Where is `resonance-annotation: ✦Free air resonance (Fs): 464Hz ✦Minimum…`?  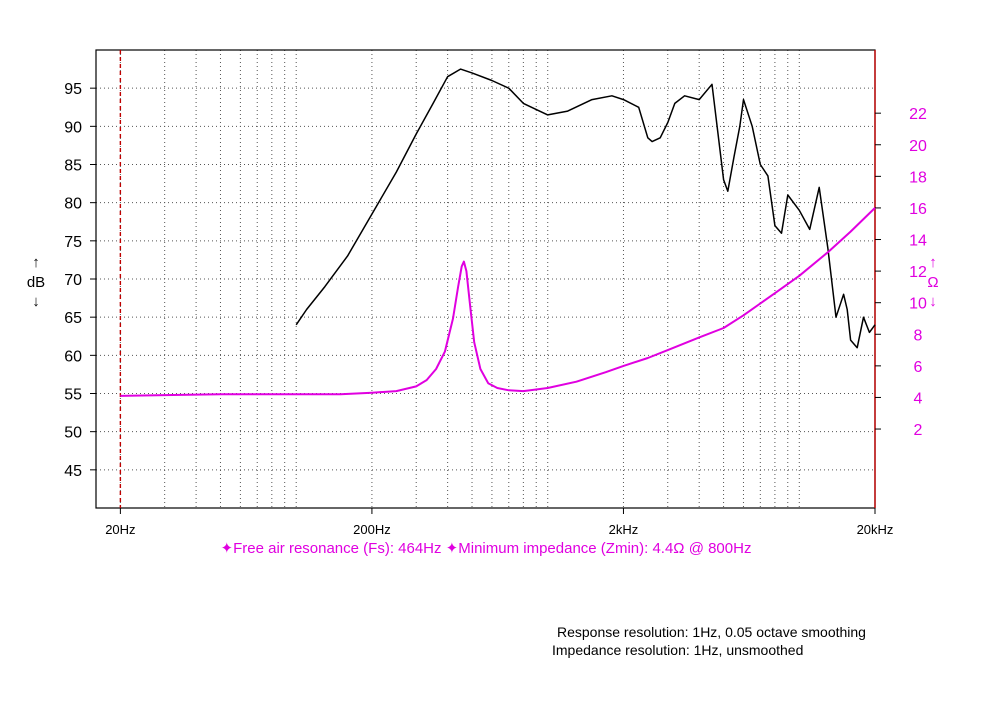 resonance-annotation: ✦Free air resonance (Fs): 464Hz ✦Minimum… is located at coordinates (486, 548).